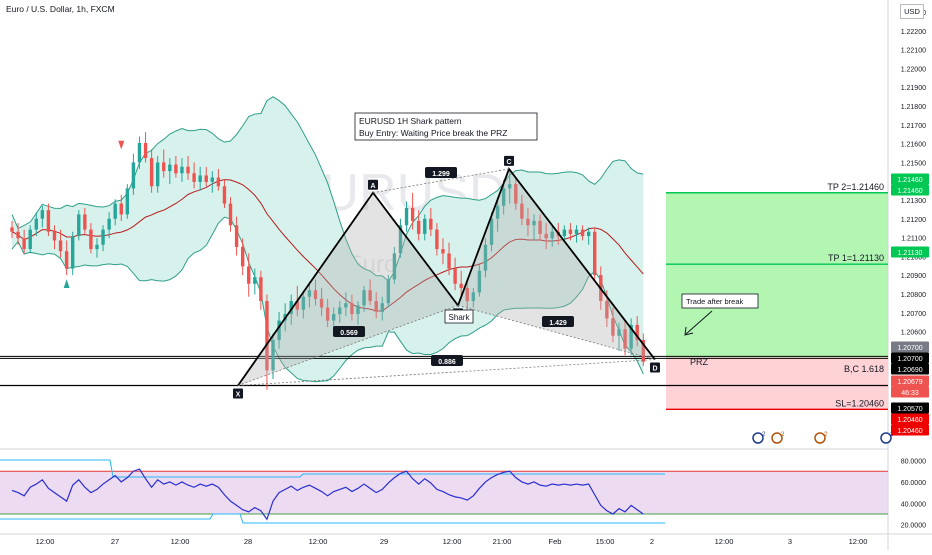  What do you see at coordinates (913, 220) in the screenshot?
I see `price-tick: 1.21200` at bounding box center [913, 220].